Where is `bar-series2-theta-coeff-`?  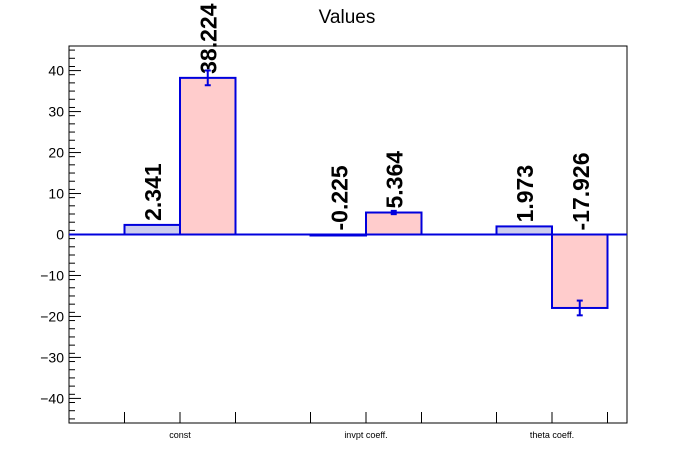 bar-series2-theta-coeff- is located at coordinates (580, 271).